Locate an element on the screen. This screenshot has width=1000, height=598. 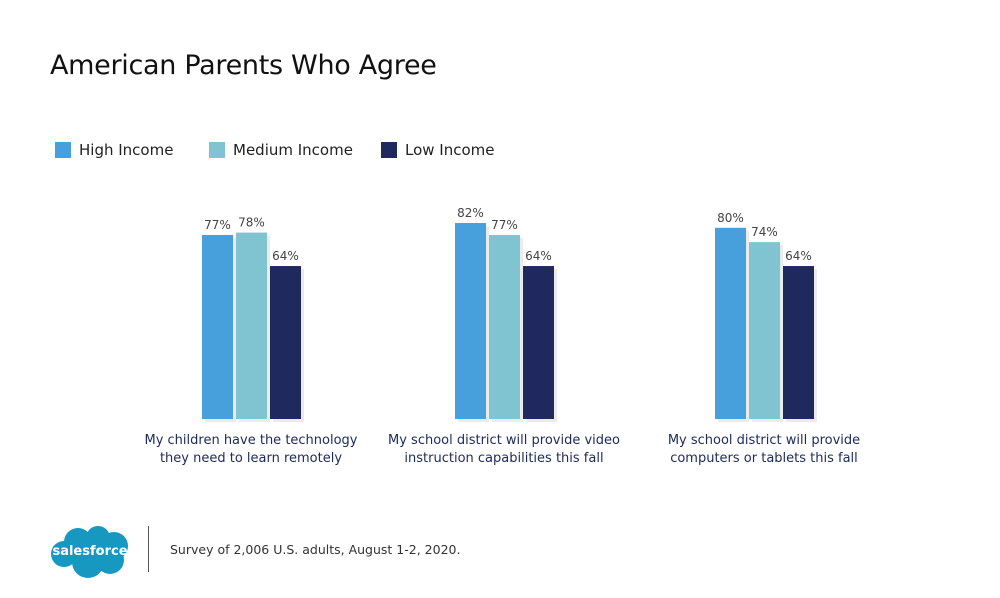
legend-item-high-income: High Income is located at coordinates (114, 150).